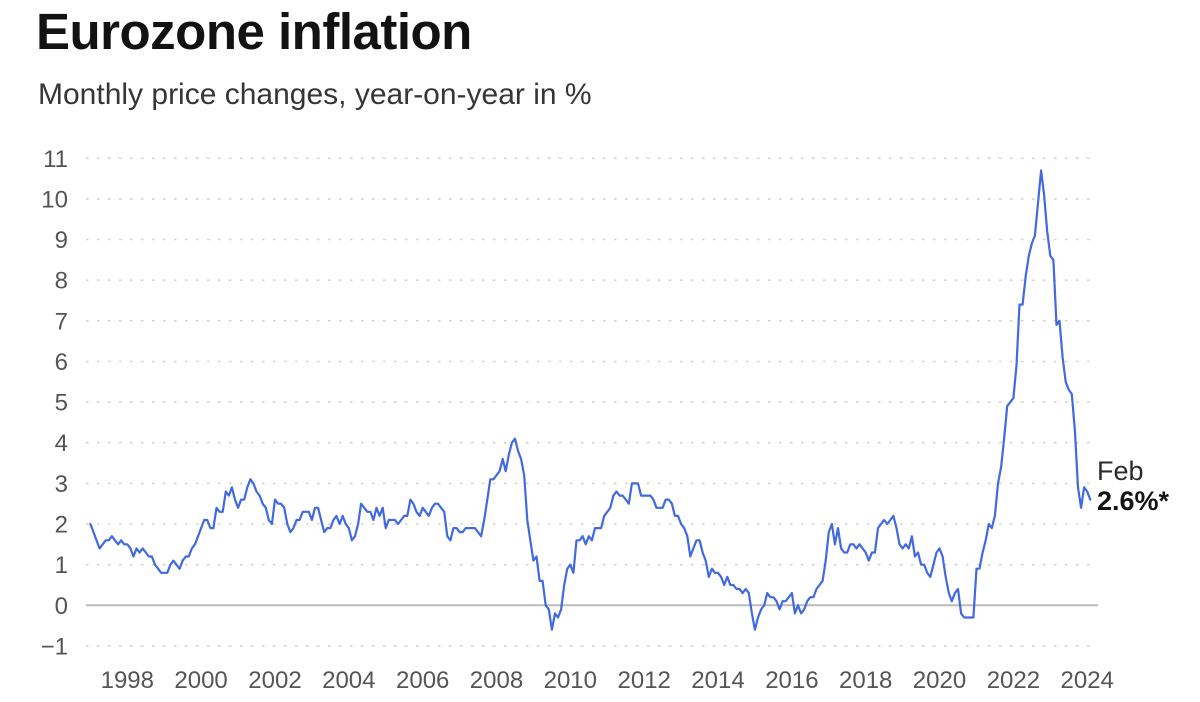  Describe the element at coordinates (1133, 501) in the screenshot. I see `latest-value-label: 2.6%*` at that location.